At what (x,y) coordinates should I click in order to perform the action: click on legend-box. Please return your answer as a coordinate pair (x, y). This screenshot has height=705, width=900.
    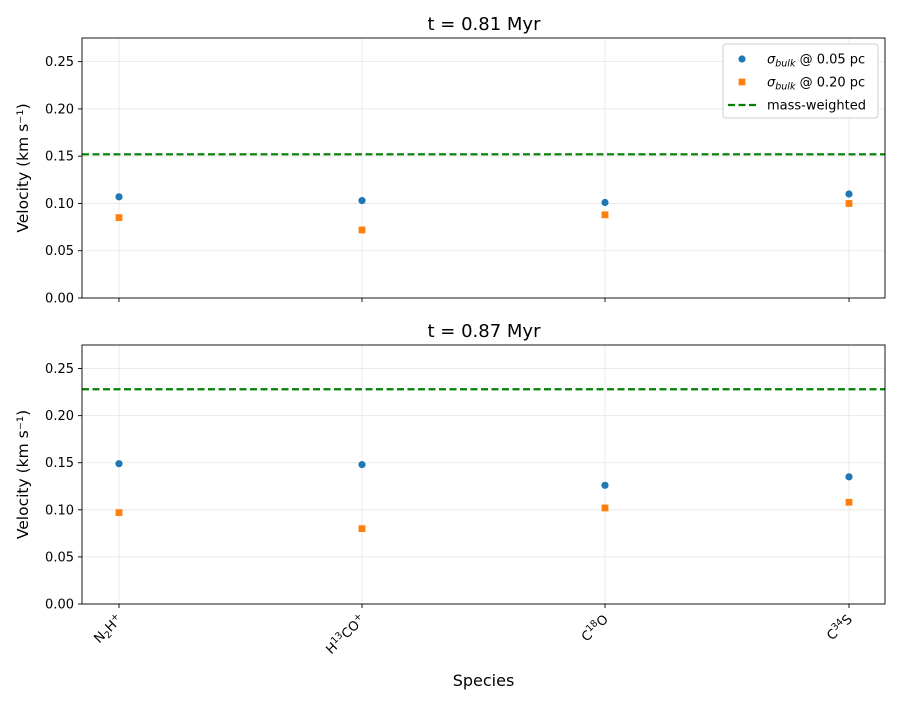
    Looking at the image, I should click on (800, 81).